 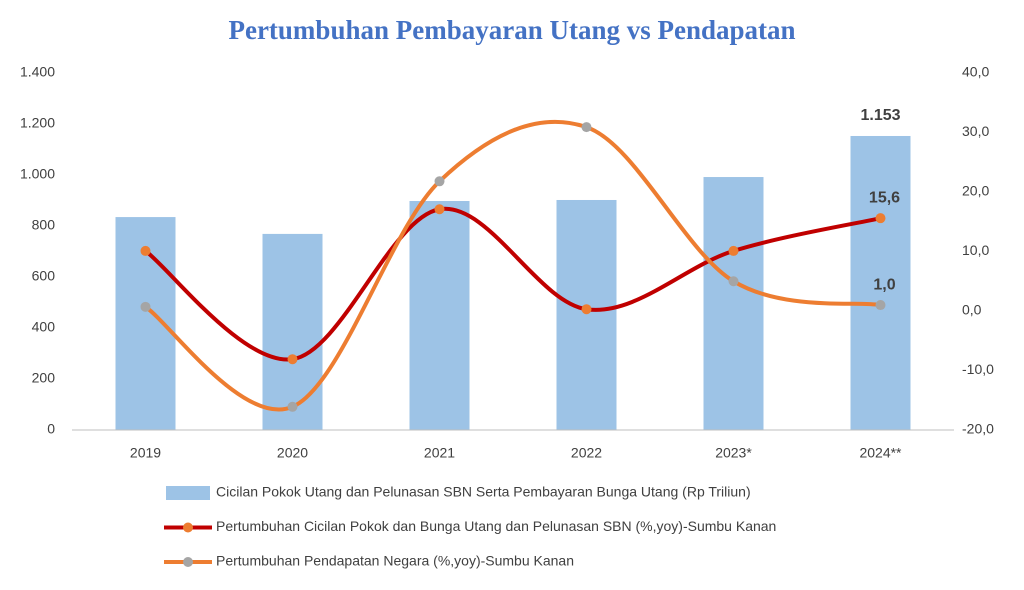 What do you see at coordinates (292, 453) in the screenshot?
I see `x-tick-label: 2020` at bounding box center [292, 453].